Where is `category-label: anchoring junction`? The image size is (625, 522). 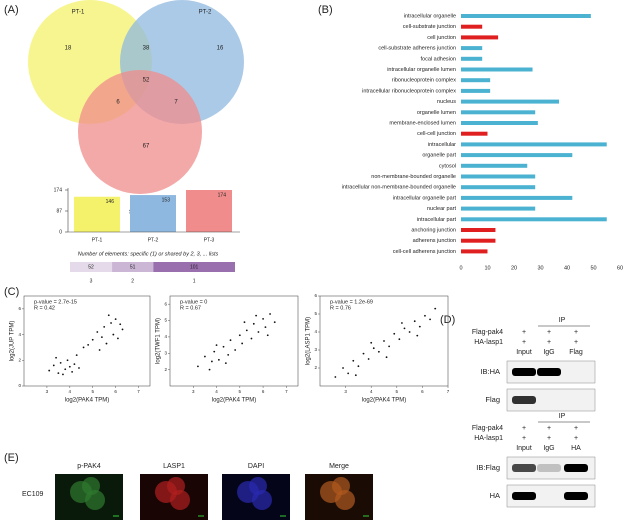
category-label: anchoring junction is located at coordinates (433, 230).